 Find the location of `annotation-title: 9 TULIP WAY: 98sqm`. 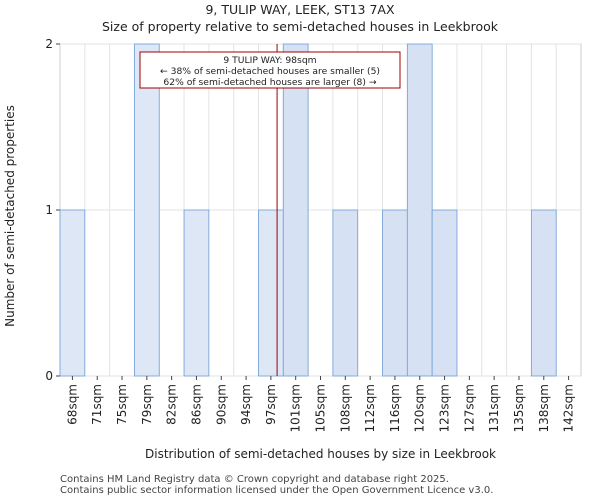

annotation-title: 9 TULIP WAY: 98sqm is located at coordinates (269, 60).